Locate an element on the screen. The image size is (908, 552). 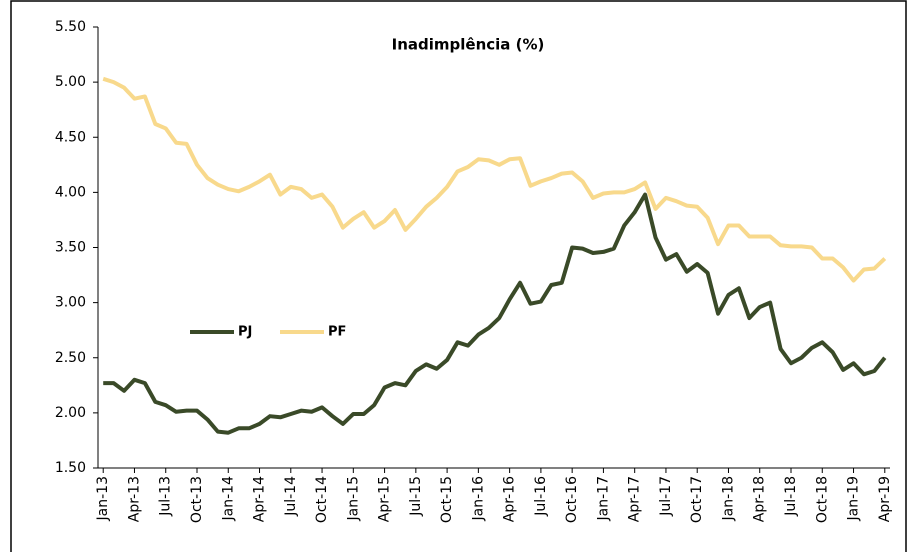
x-tick-label: Apr-15 is located at coordinates (385, 499).